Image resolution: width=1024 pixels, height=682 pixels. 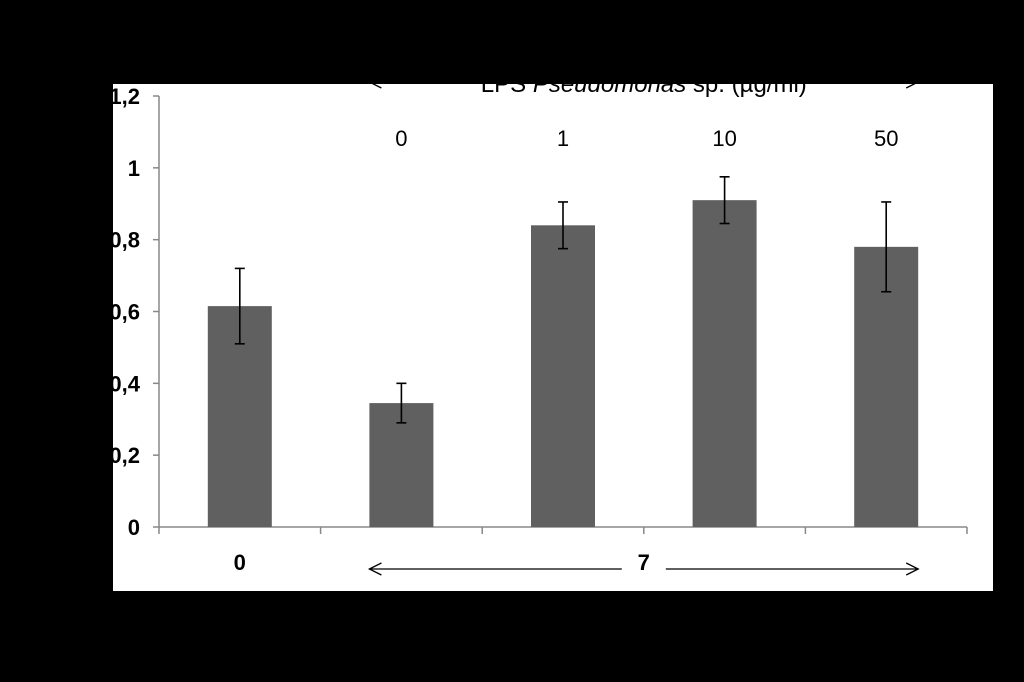 What do you see at coordinates (134, 168) in the screenshot?
I see `y-tick-label: 1` at bounding box center [134, 168].